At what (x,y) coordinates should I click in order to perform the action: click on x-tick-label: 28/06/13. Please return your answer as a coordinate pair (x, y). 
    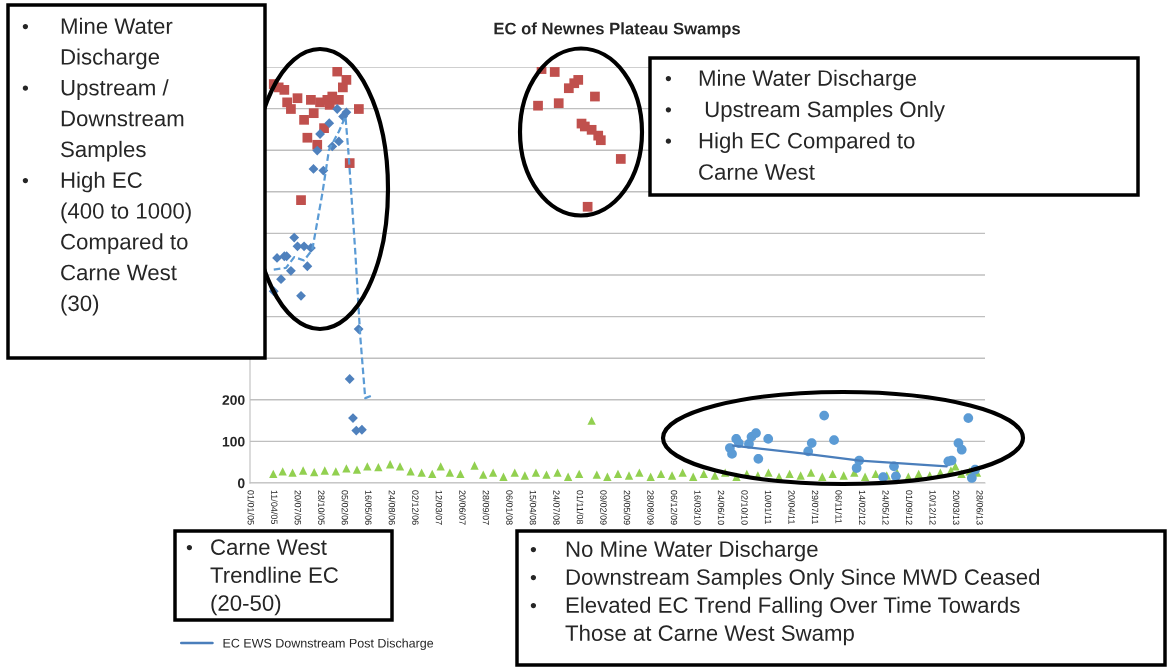
    Looking at the image, I should click on (980, 507).